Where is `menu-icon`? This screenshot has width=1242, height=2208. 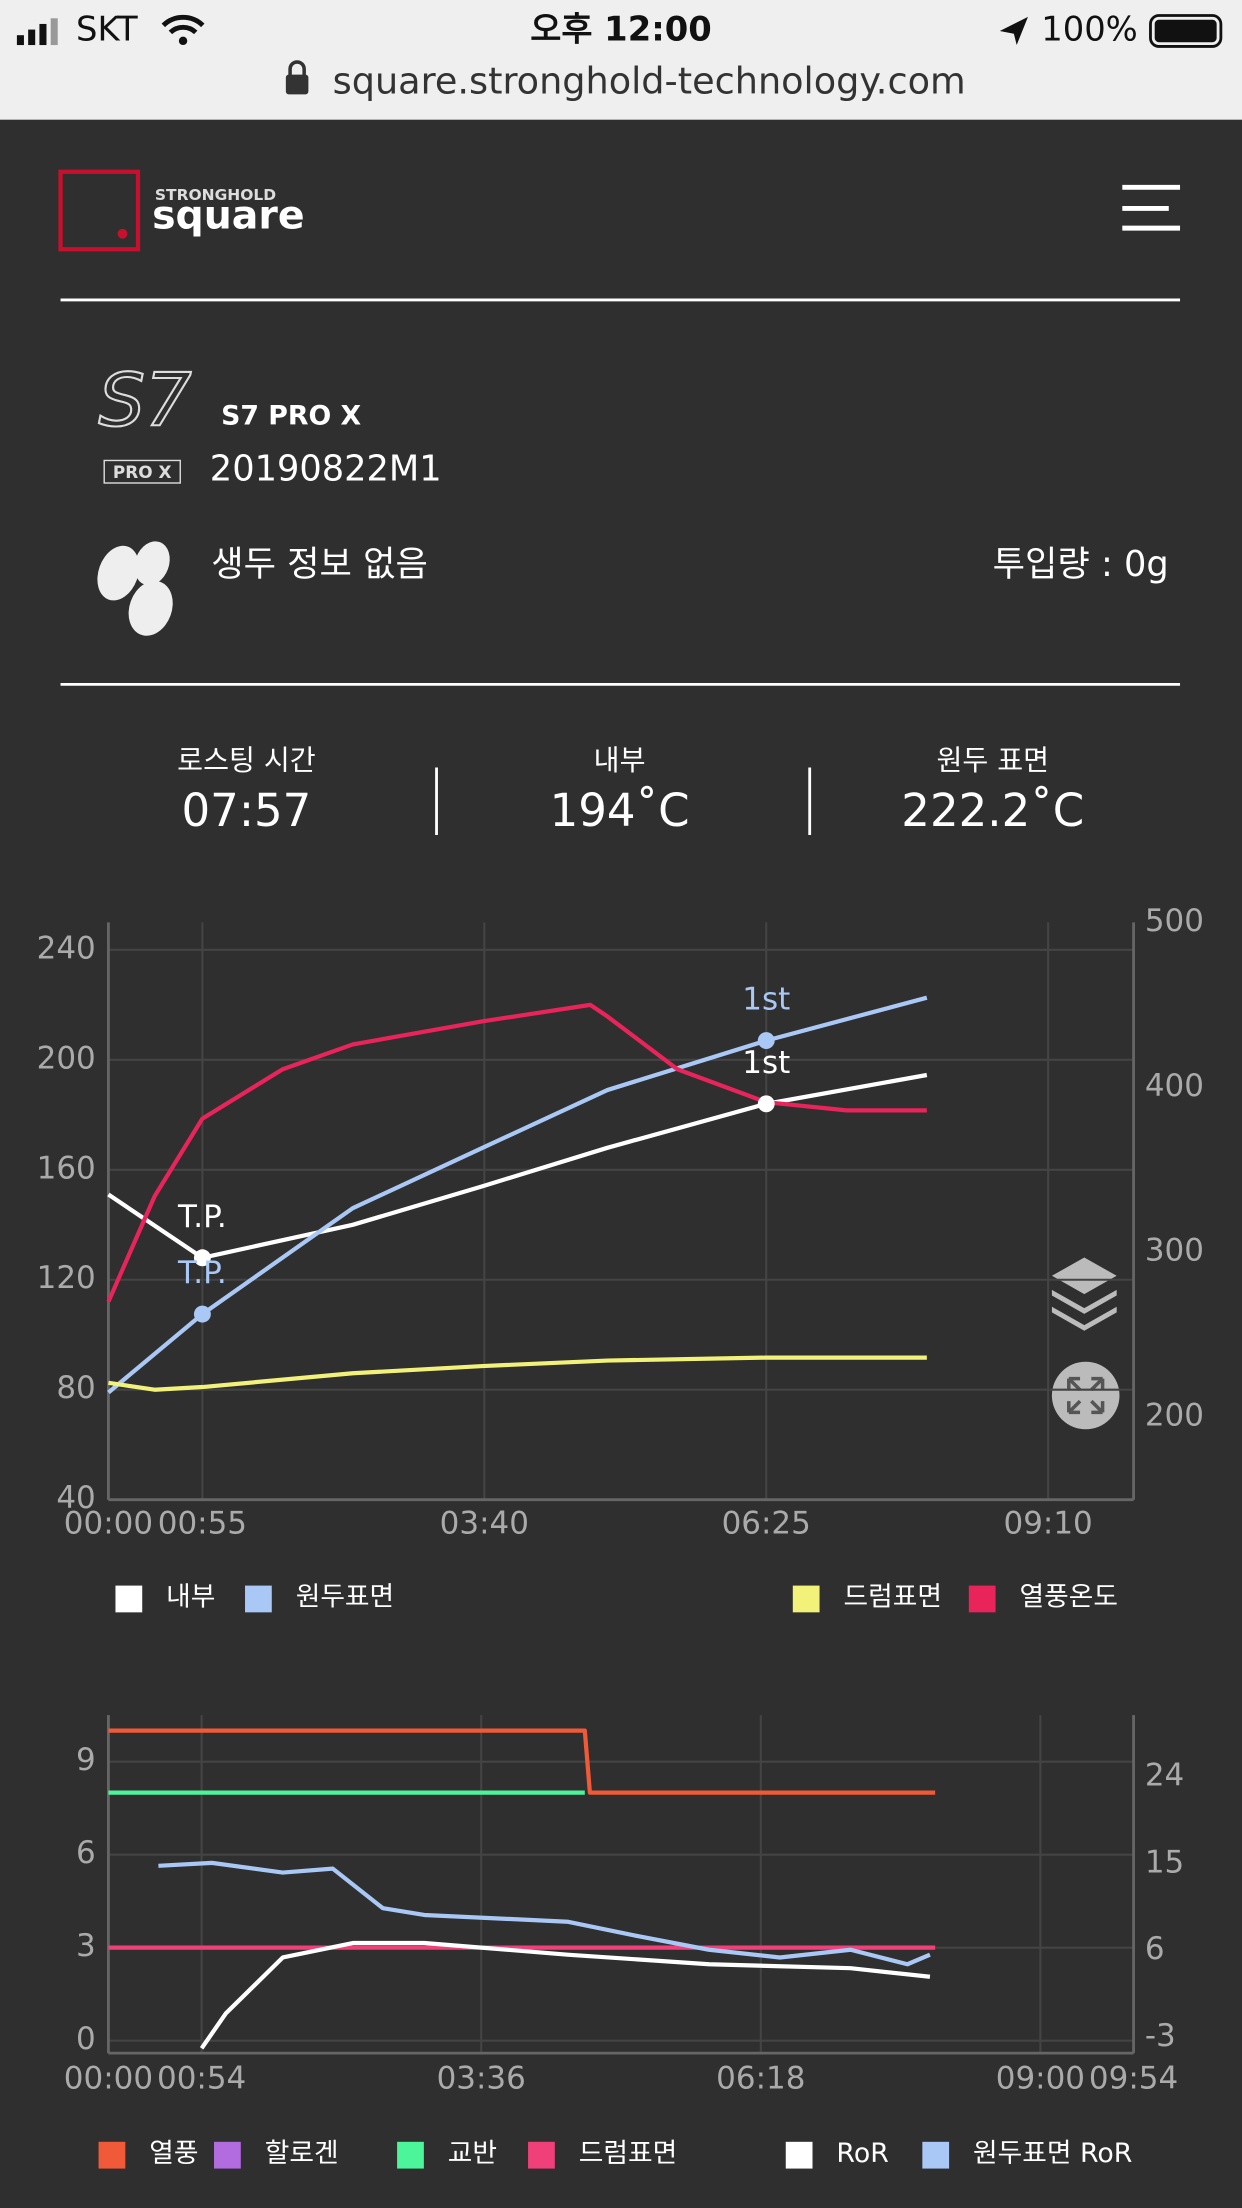
menu-icon is located at coordinates (1151, 207).